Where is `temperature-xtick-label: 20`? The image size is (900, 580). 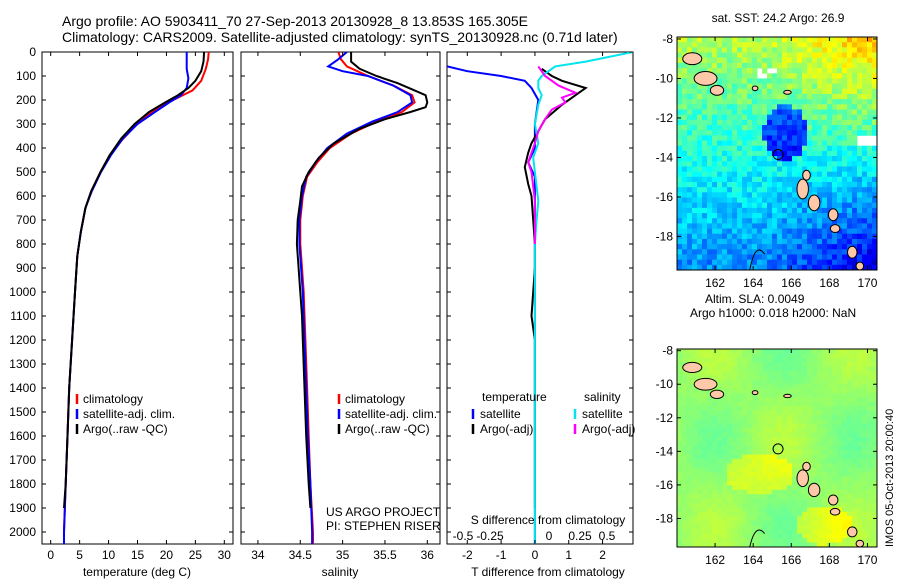
temperature-xtick-label: 20 is located at coordinates (167, 555).